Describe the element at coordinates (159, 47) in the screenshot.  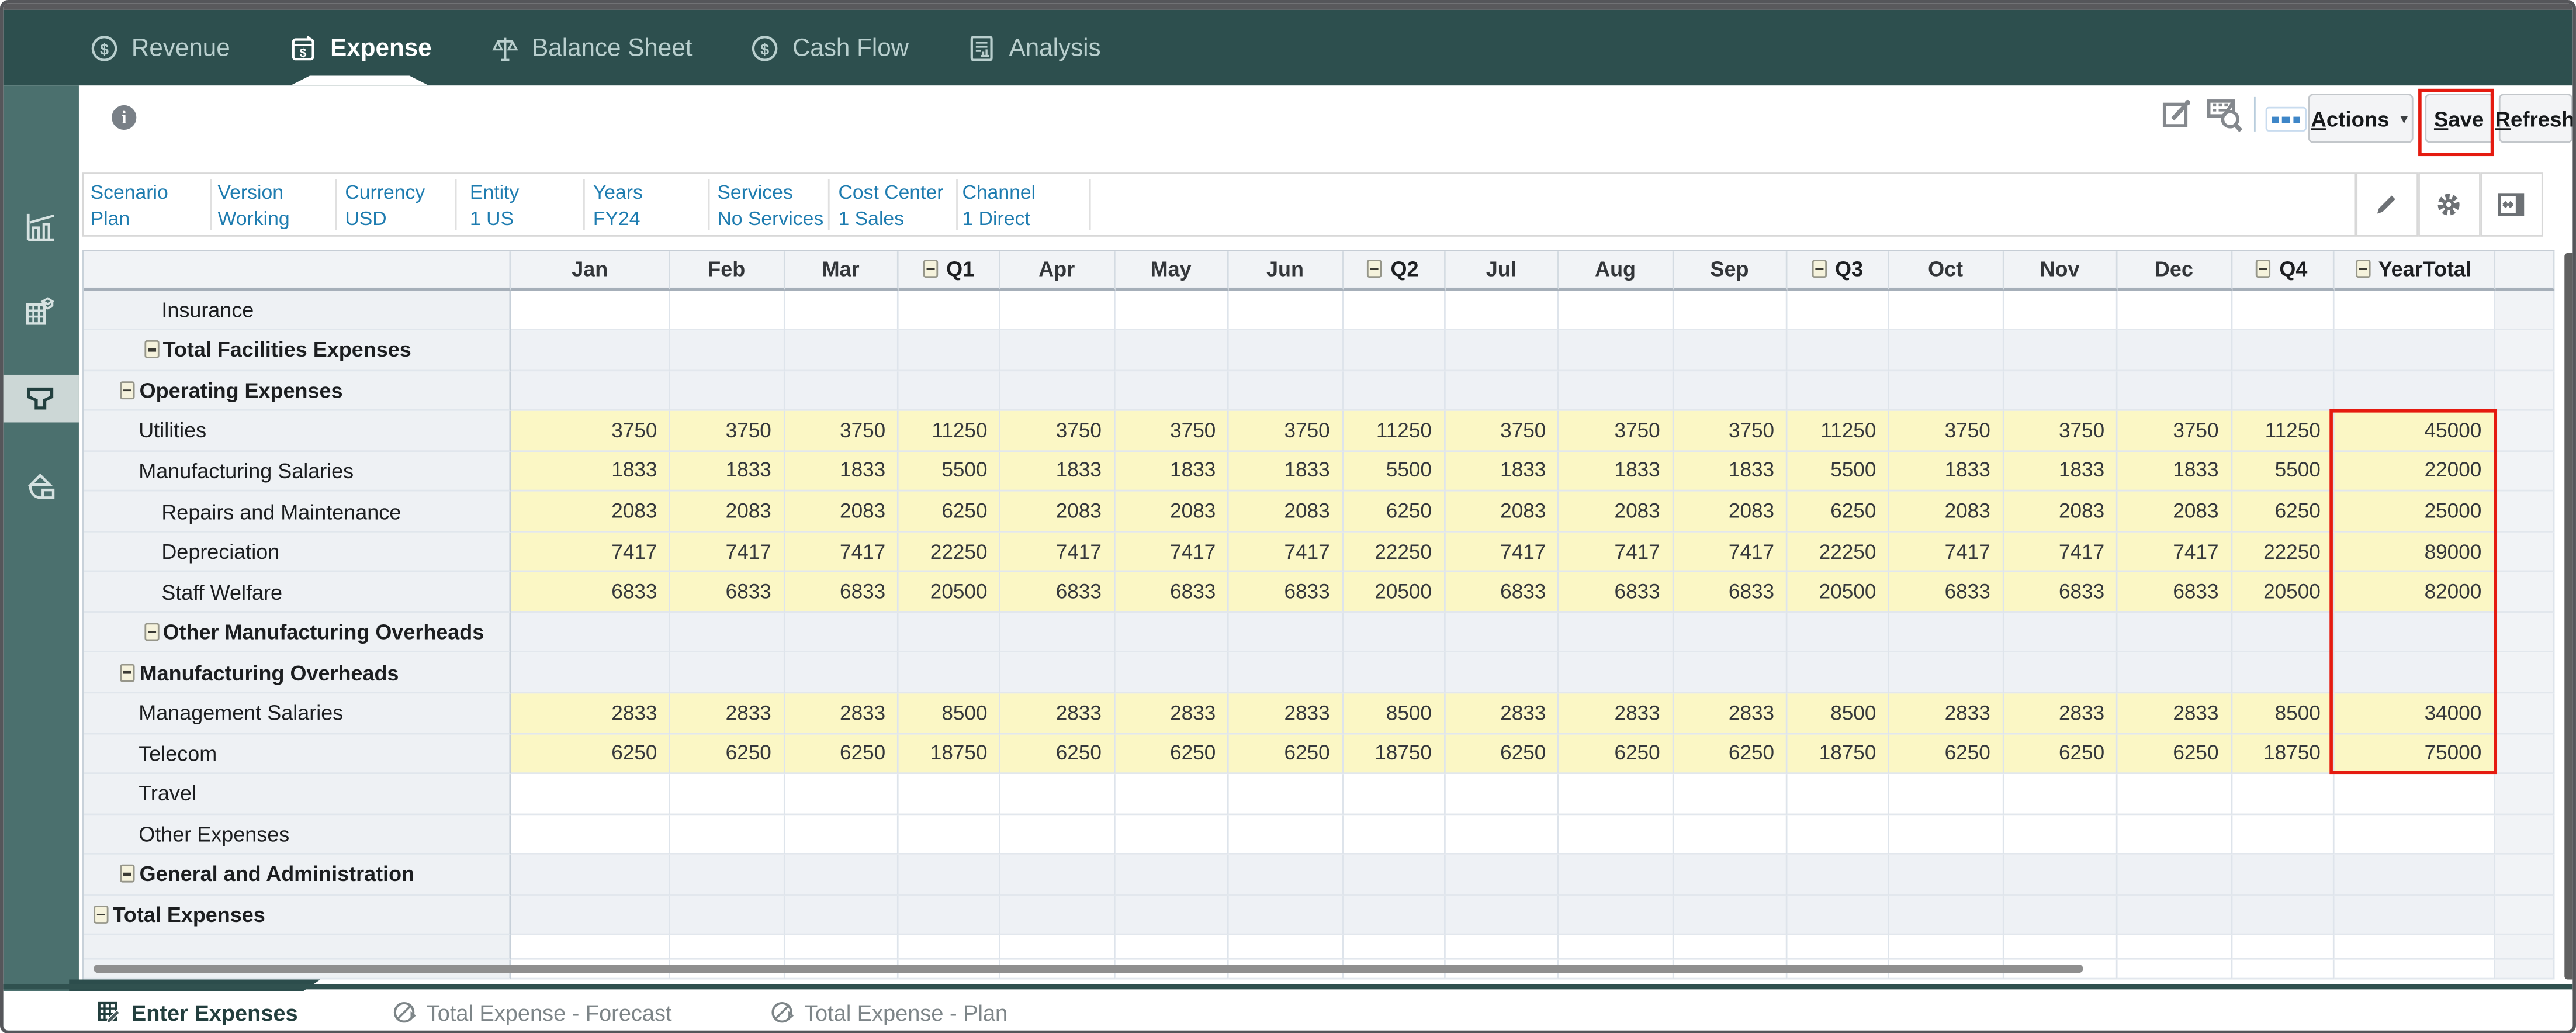
I see `nav-tab-revenue: $ Revenue` at that location.